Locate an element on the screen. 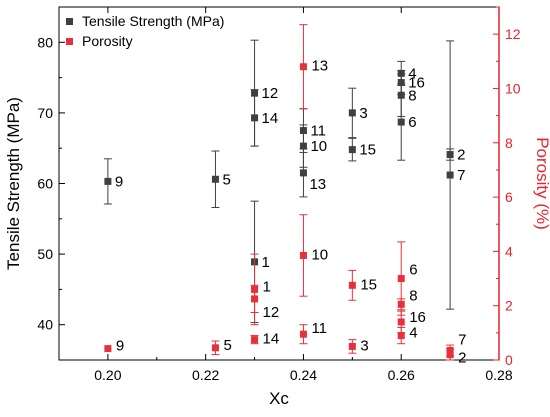 Image resolution: width=550 pixels, height=417 pixels. y-right-tick-label: 8 is located at coordinates (509, 143).